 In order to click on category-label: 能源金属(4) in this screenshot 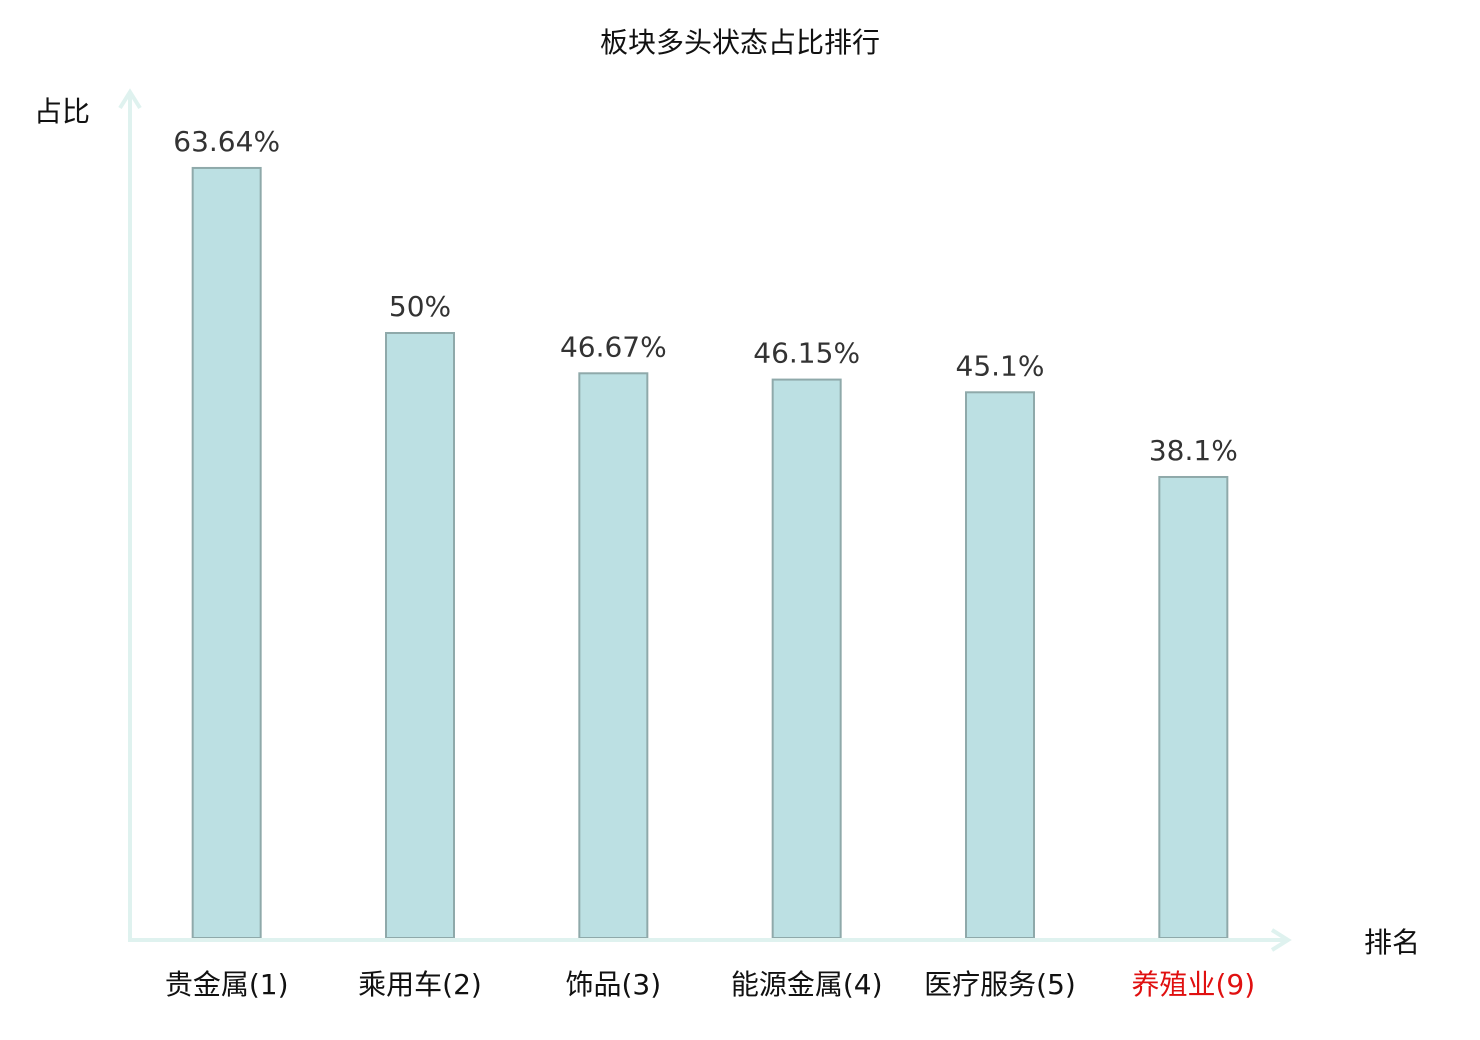, I will do `click(807, 984)`.